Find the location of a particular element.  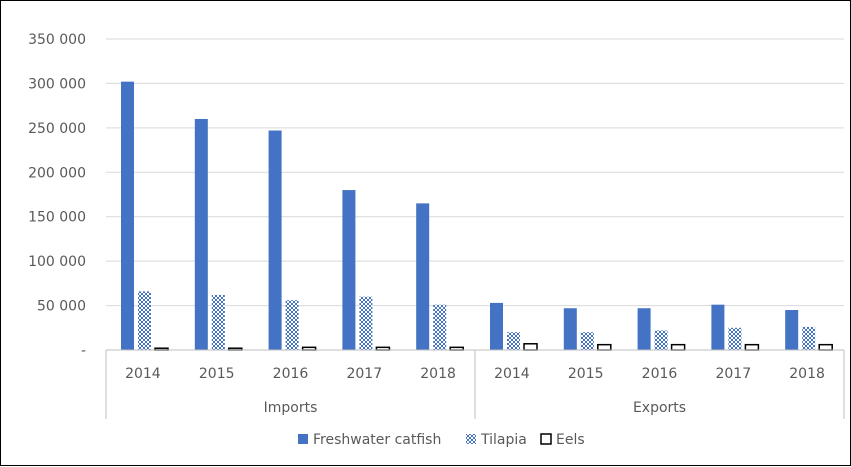

legend: Freshwater catfish Tilapia Eels is located at coordinates (441, 440).